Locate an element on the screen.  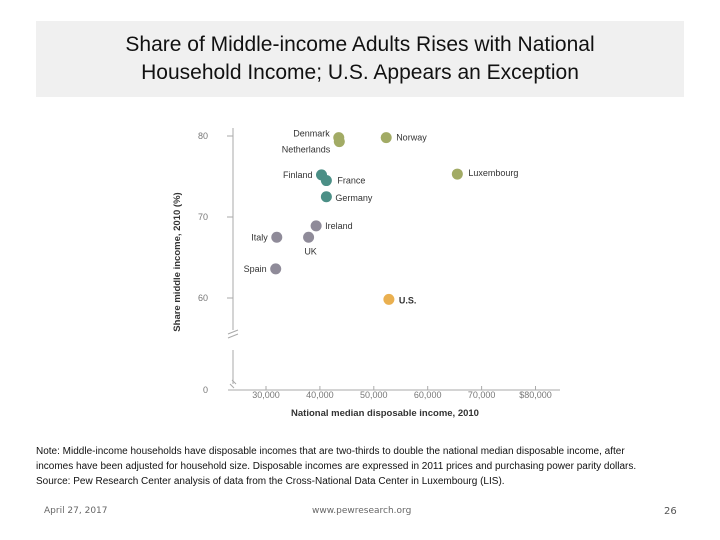
x-tick-label: 70,000 is located at coordinates (482, 395).